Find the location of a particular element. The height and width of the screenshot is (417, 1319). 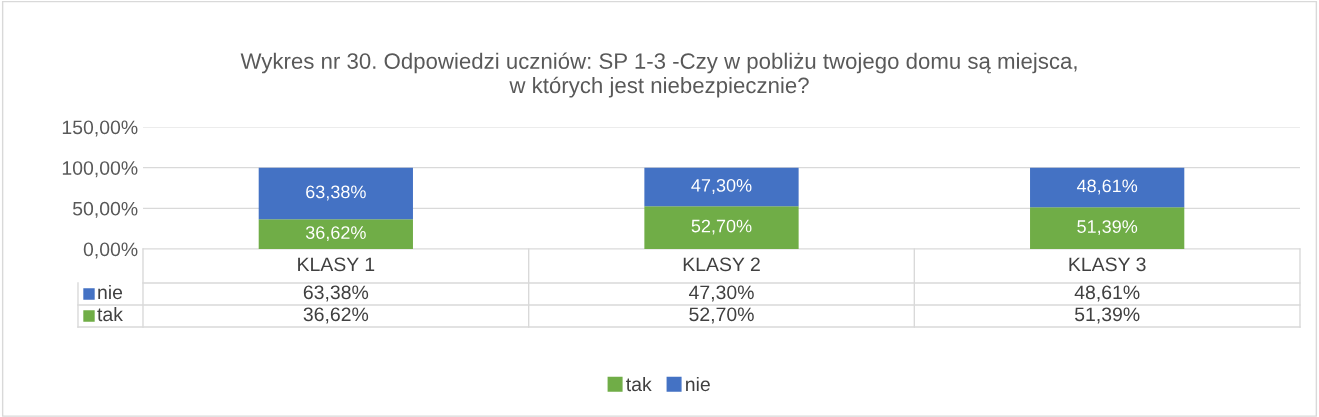

data-label: 47,30% is located at coordinates (721, 293).